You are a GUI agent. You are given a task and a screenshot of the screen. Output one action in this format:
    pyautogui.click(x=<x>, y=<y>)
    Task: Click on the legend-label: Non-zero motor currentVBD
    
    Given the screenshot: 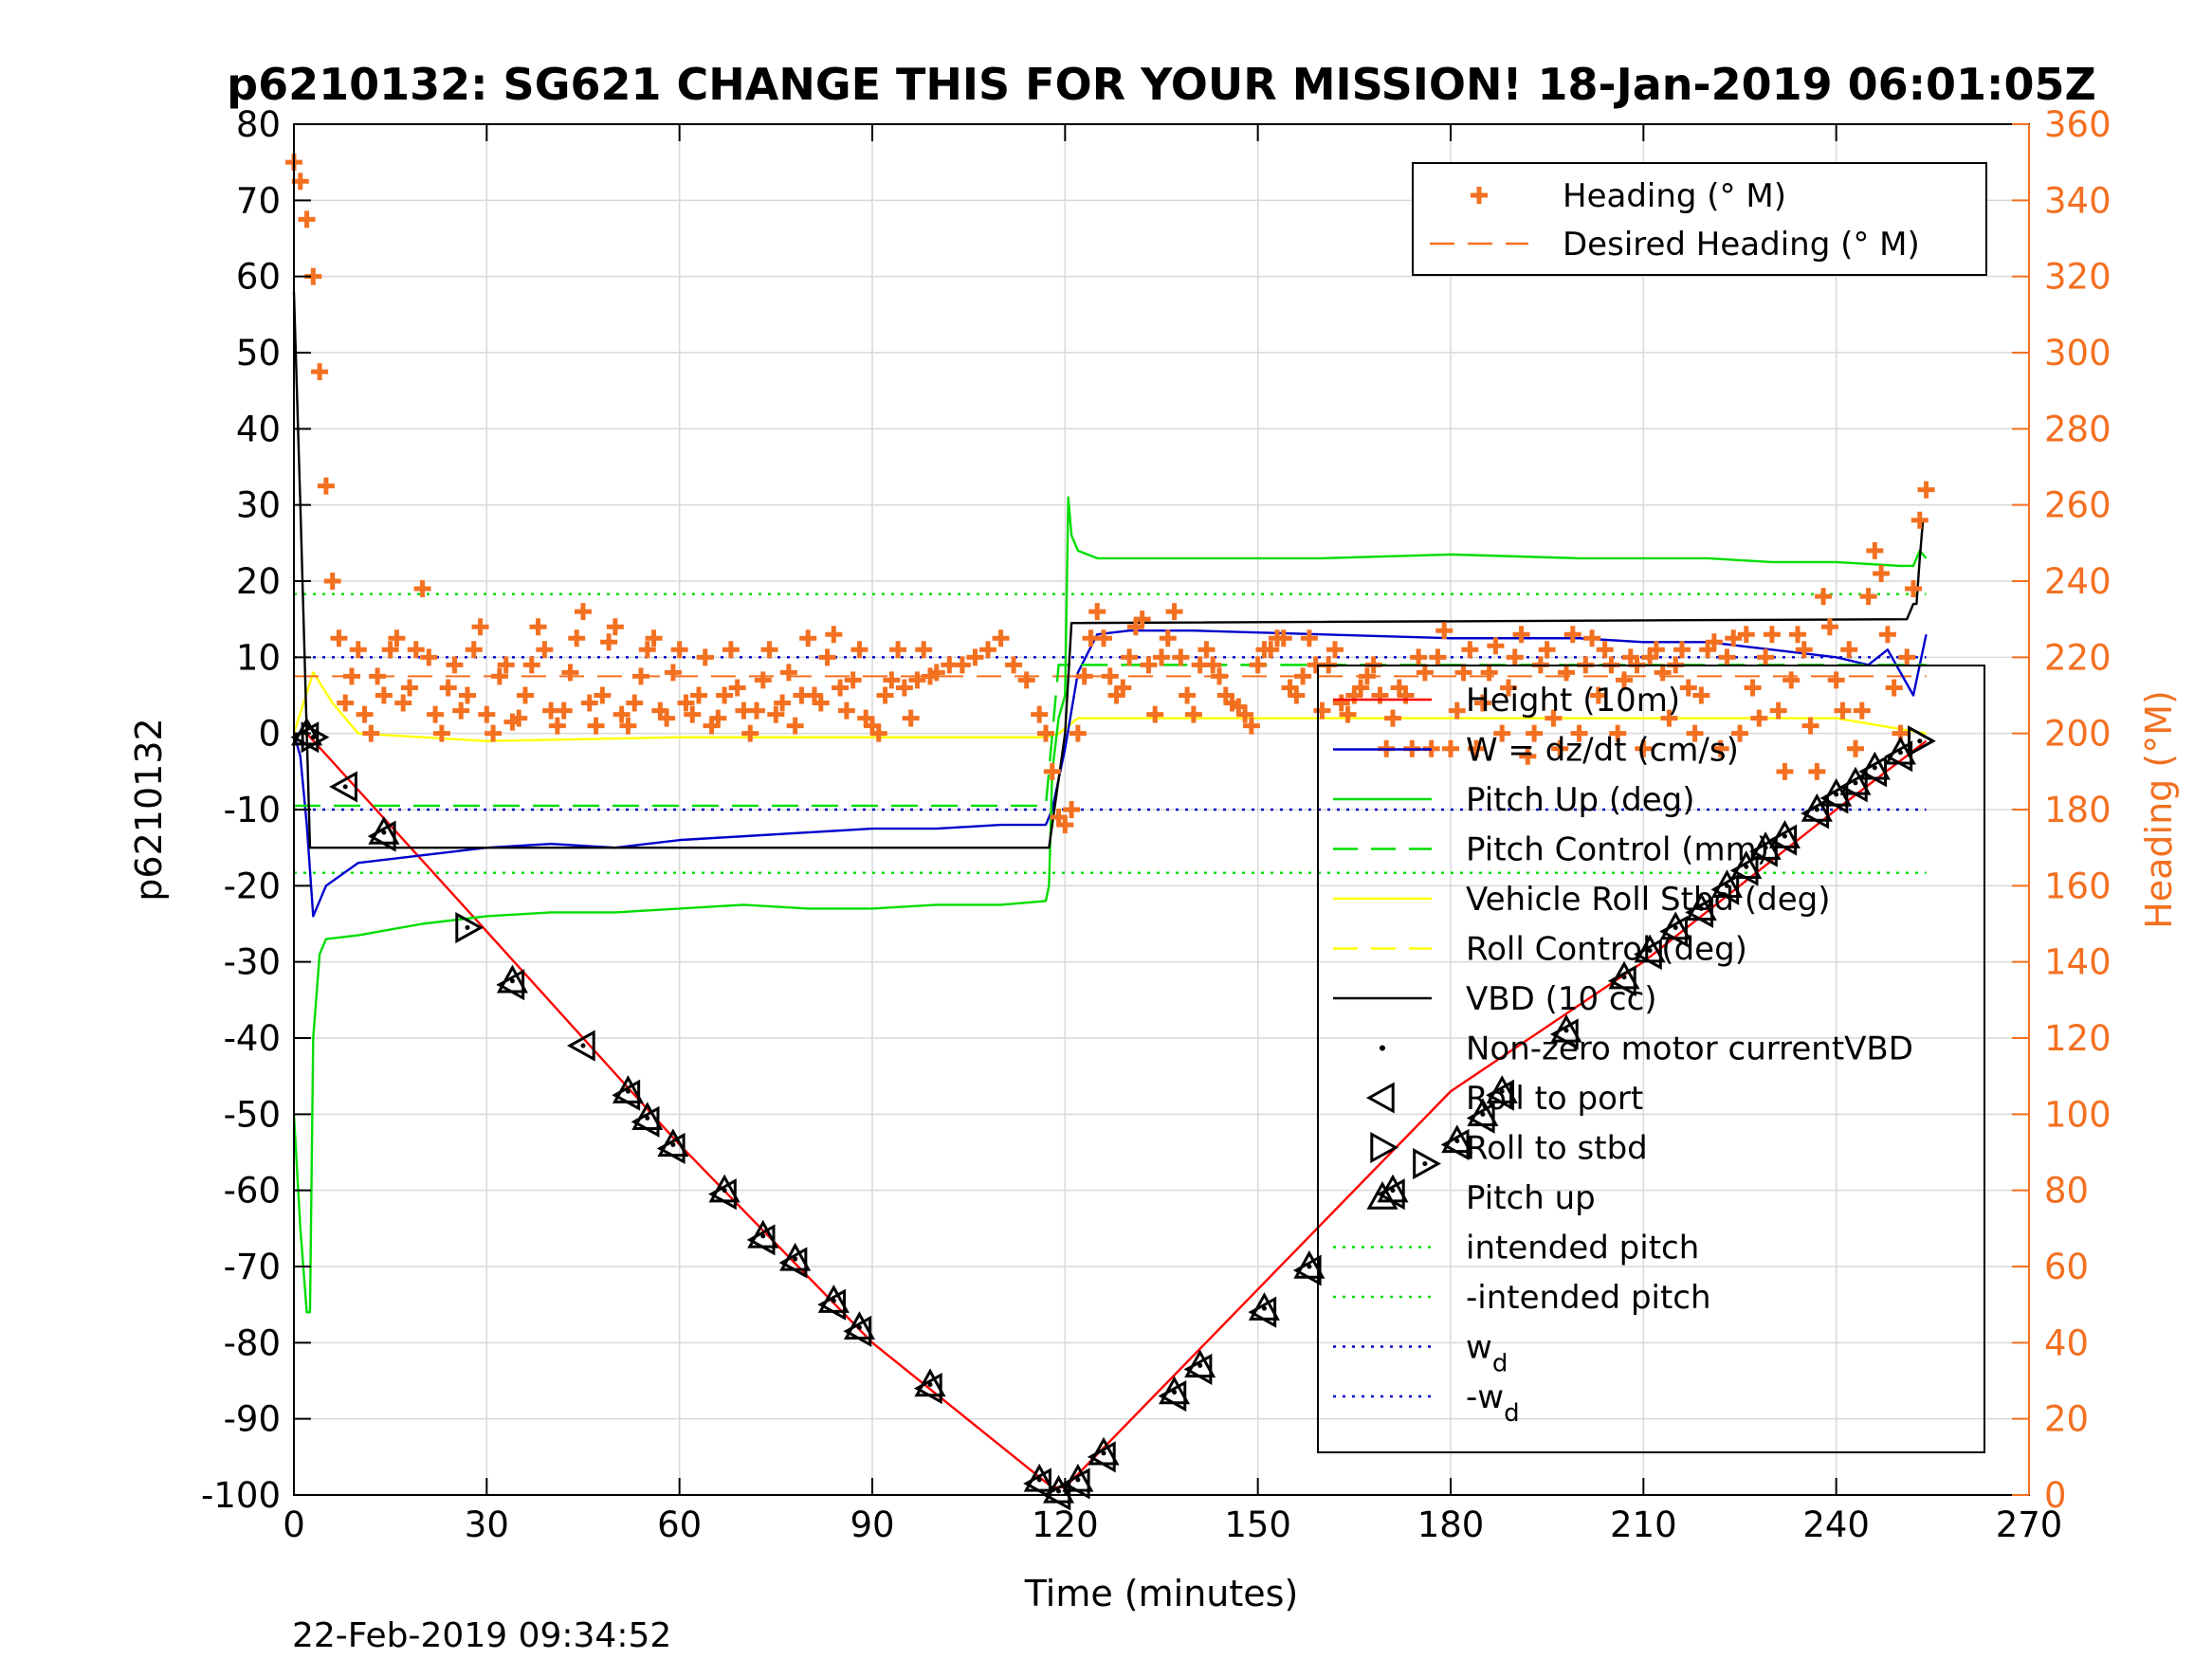 What is the action you would take?
    pyautogui.click(x=1689, y=1049)
    